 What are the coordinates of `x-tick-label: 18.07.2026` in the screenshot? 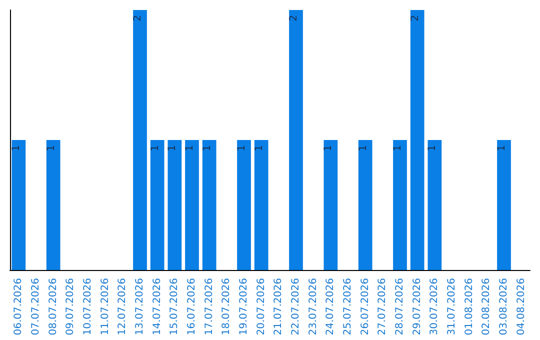 It's located at (226, 307).